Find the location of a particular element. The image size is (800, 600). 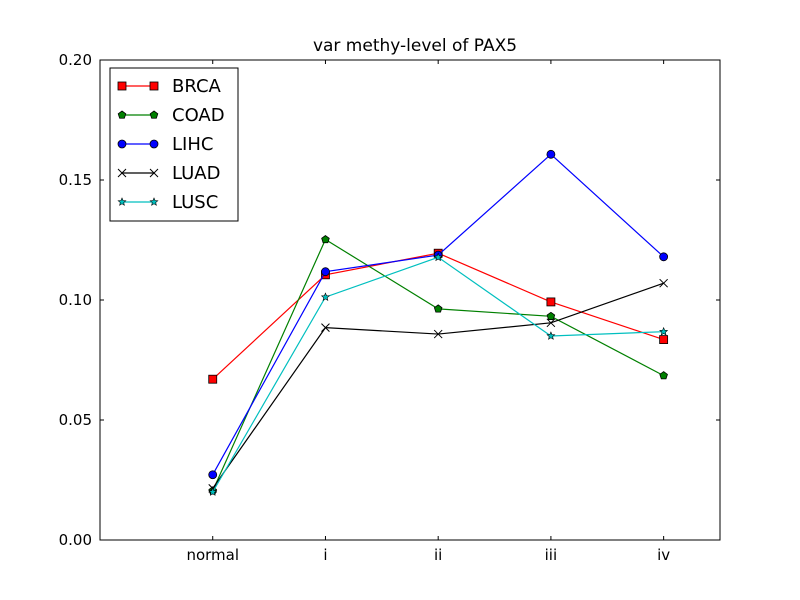

legend-label: COAD is located at coordinates (198, 115).